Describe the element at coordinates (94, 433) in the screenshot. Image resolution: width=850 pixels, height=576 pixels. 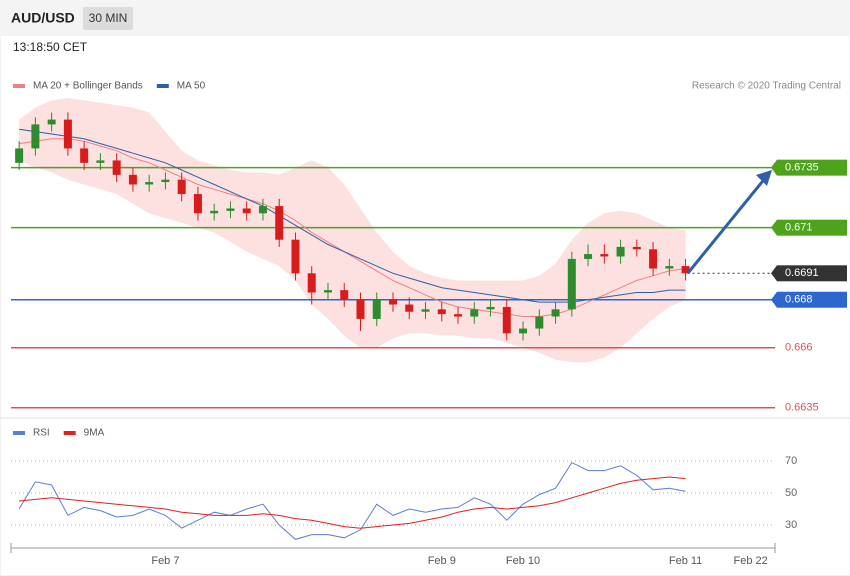
I see `legend-label: 9MA` at that location.